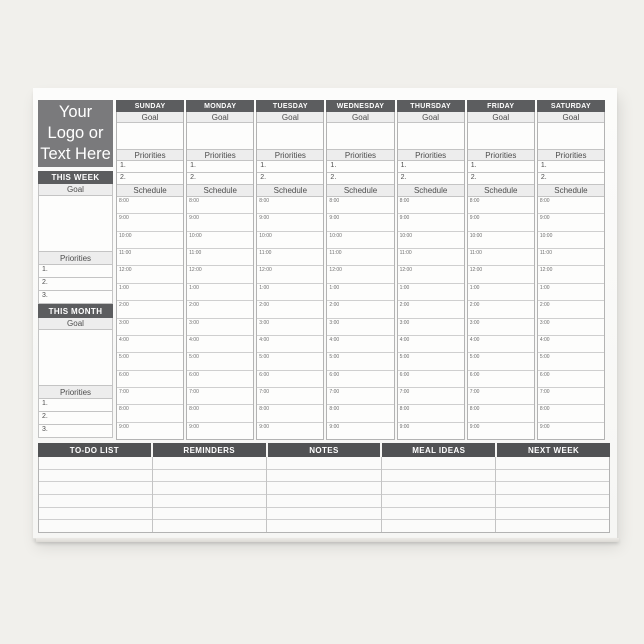  Describe the element at coordinates (439, 450) in the screenshot. I see `bottom-section-header: MEAL IDEAS` at that location.